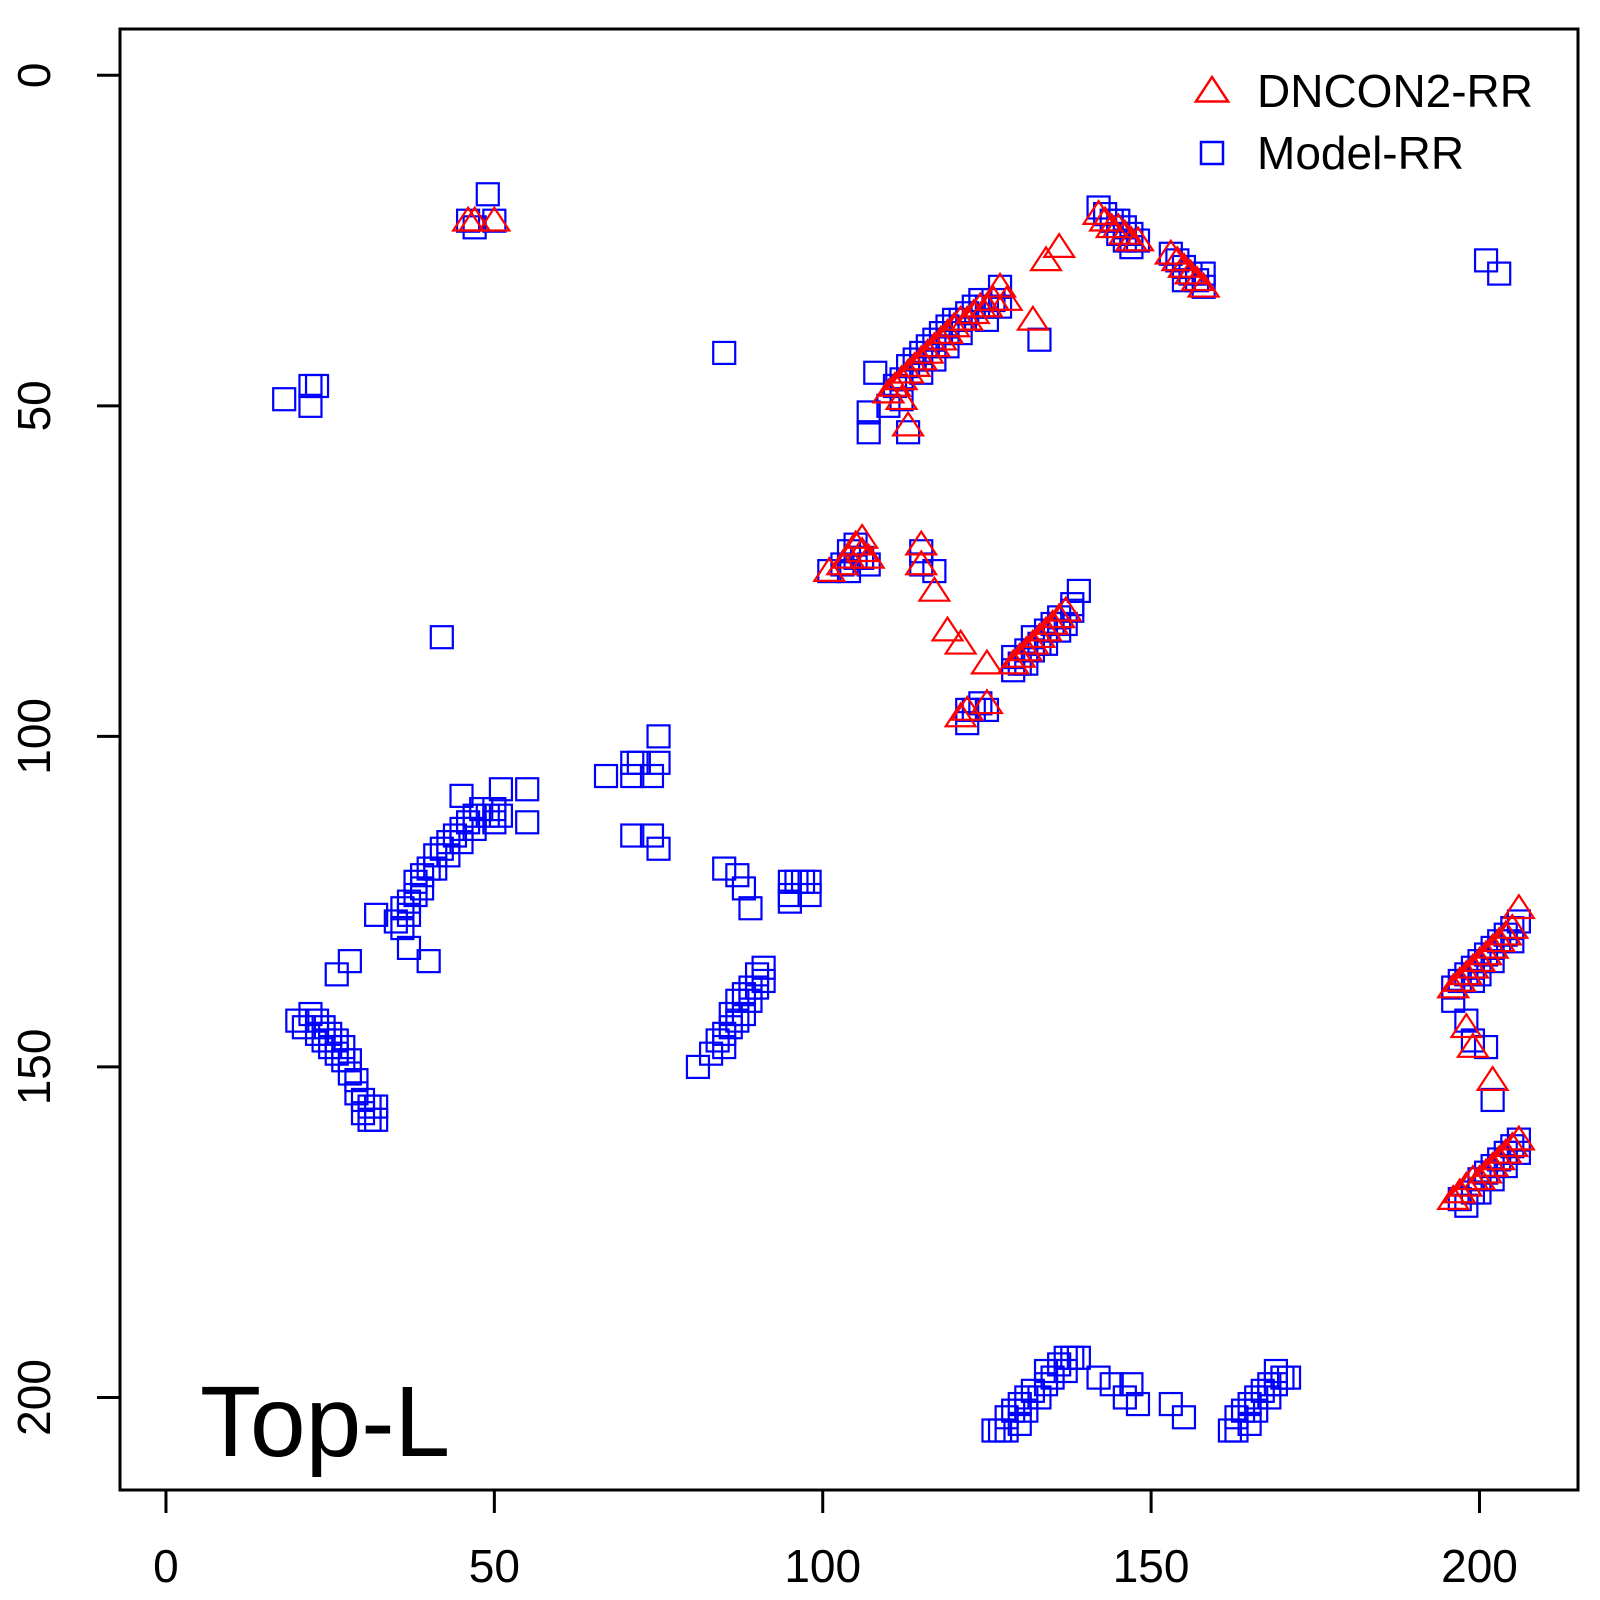 Image resolution: width=1600 pixels, height=1600 pixels. Describe the element at coordinates (34, 75) in the screenshot. I see `y-tick-label: 0` at that location.